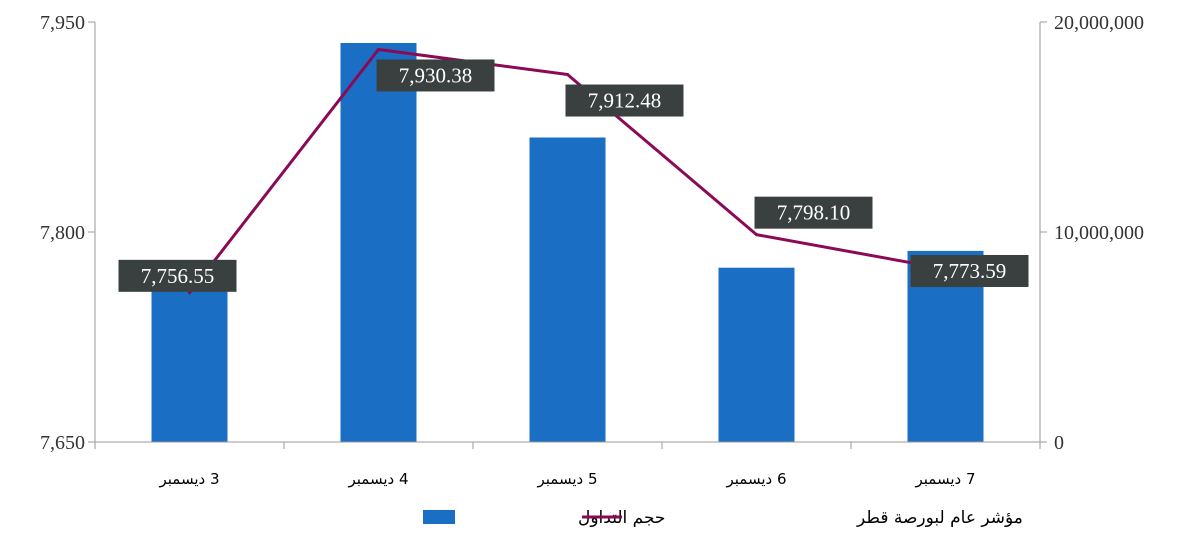 This screenshot has width=1200, height=544. I want to click on data-label: 7,798.10, so click(813, 212).